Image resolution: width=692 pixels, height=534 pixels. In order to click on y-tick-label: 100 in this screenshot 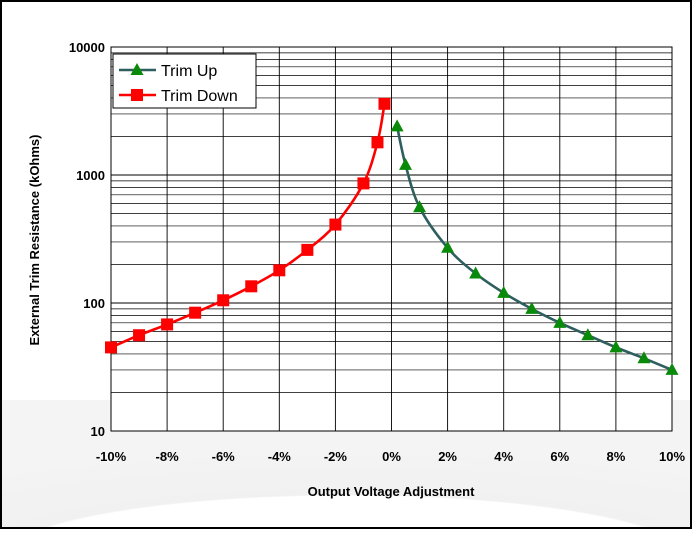, I will do `click(94, 303)`.